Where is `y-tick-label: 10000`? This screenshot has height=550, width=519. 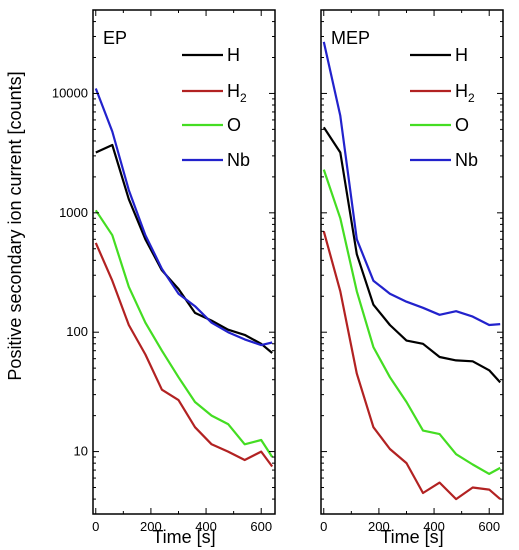 y-tick-label: 10000 is located at coordinates (70, 92).